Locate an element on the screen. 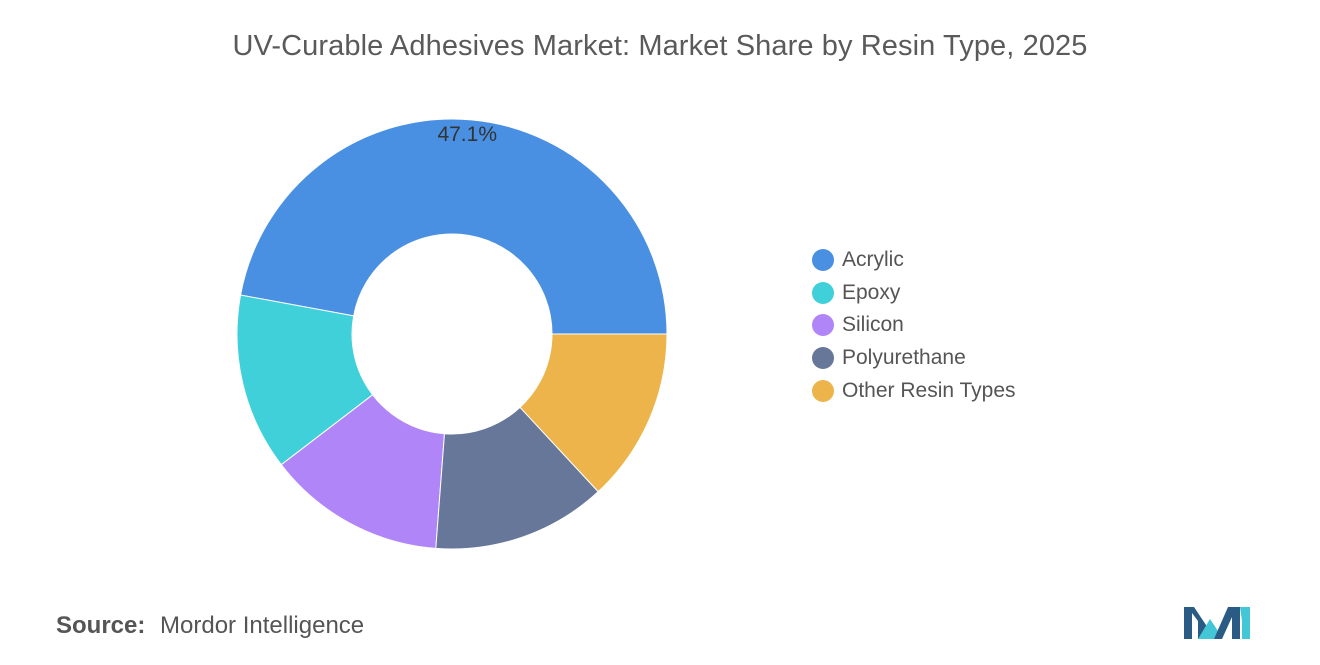 The width and height of the screenshot is (1320, 665). legend-label-polyurethane: Polyurethane is located at coordinates (904, 358).